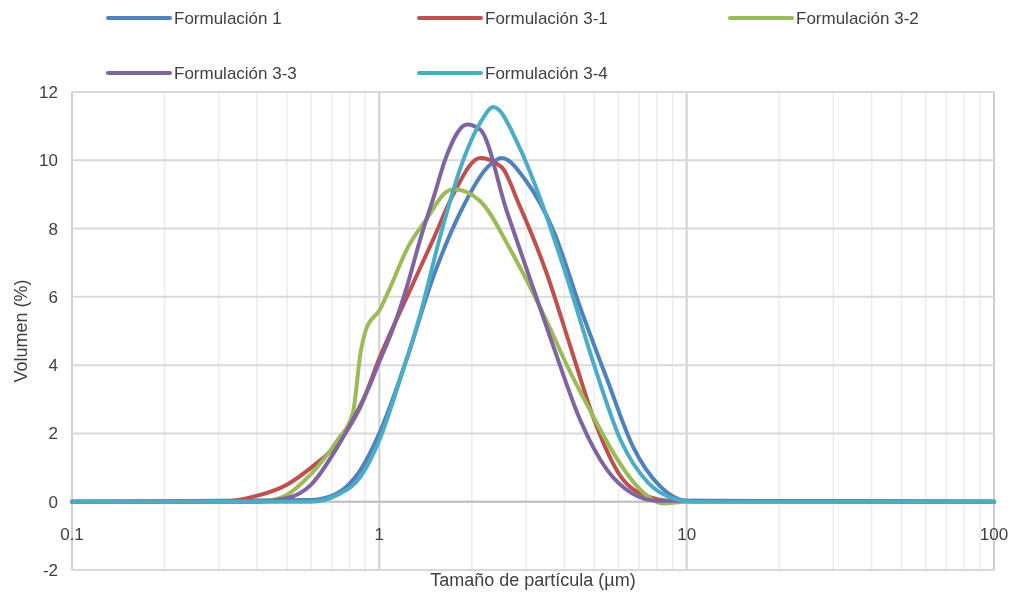 The height and width of the screenshot is (593, 1013). What do you see at coordinates (72, 534) in the screenshot?
I see `x-tick-label: 0.1` at bounding box center [72, 534].